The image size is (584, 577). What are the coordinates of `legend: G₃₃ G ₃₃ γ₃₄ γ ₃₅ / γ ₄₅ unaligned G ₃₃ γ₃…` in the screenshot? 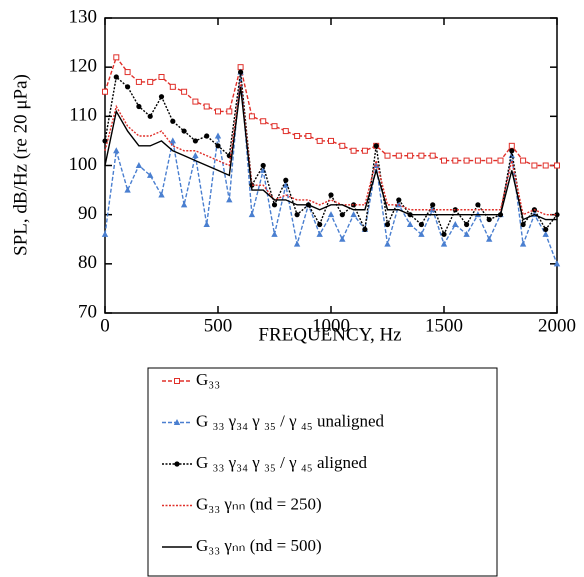 It's located at (273, 462).